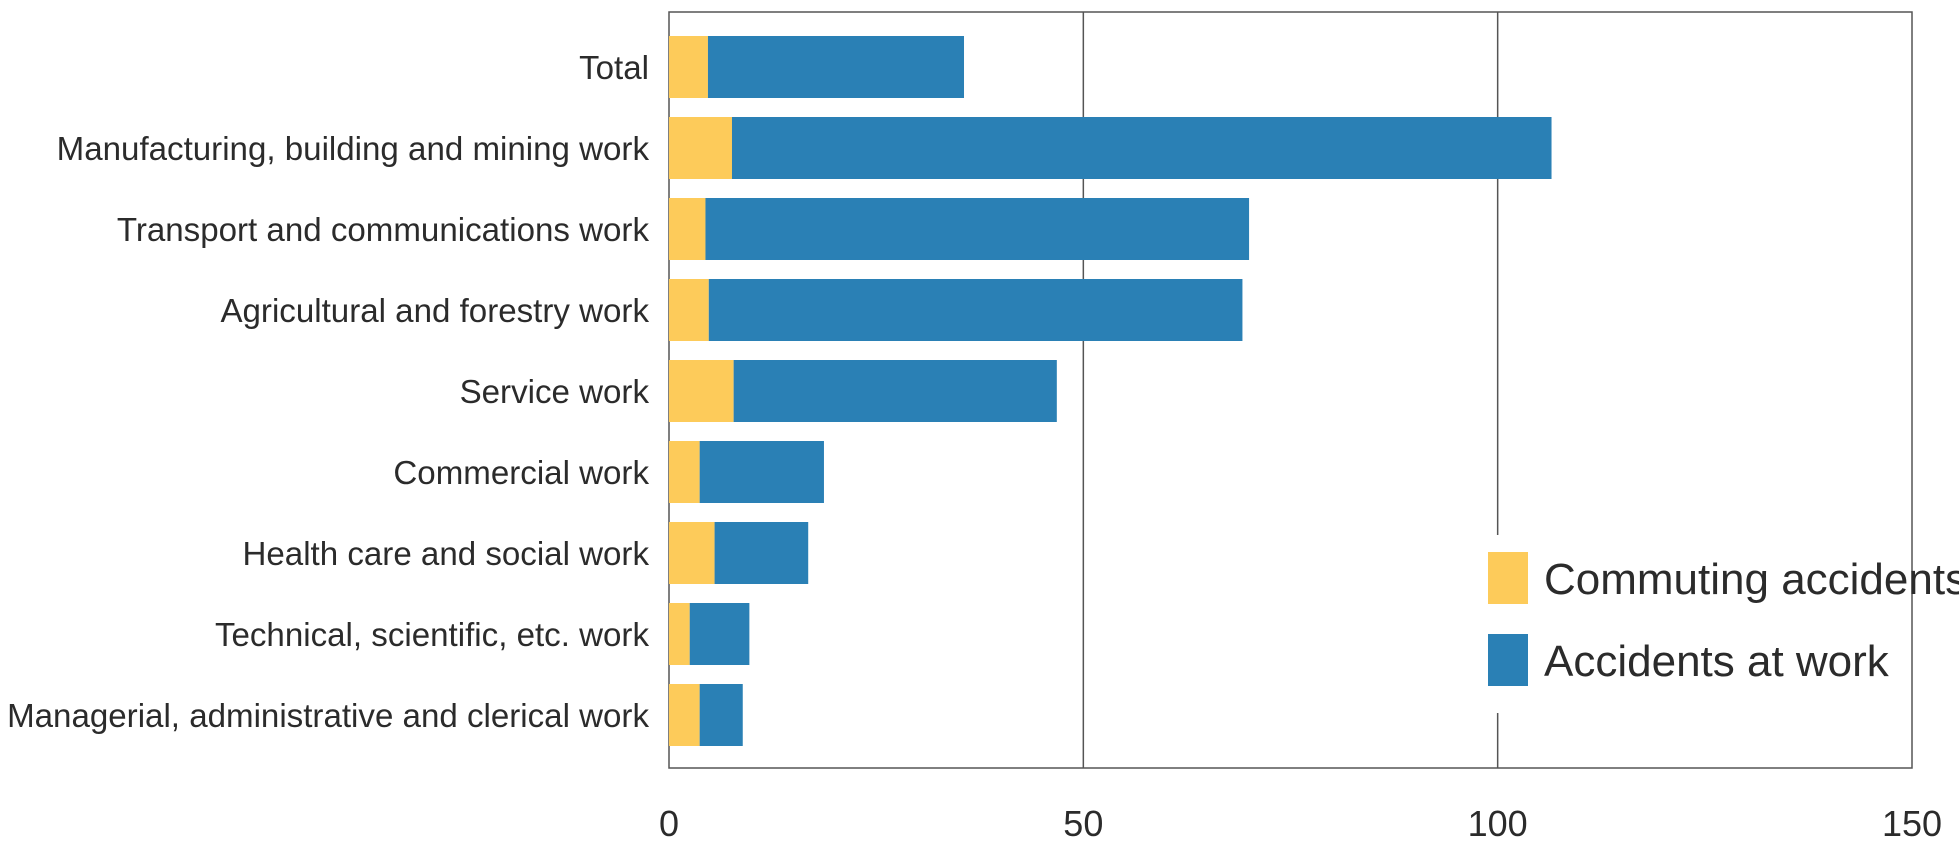  Describe the element at coordinates (353, 149) in the screenshot. I see `category-label: Manufacturing, building and mining work` at that location.